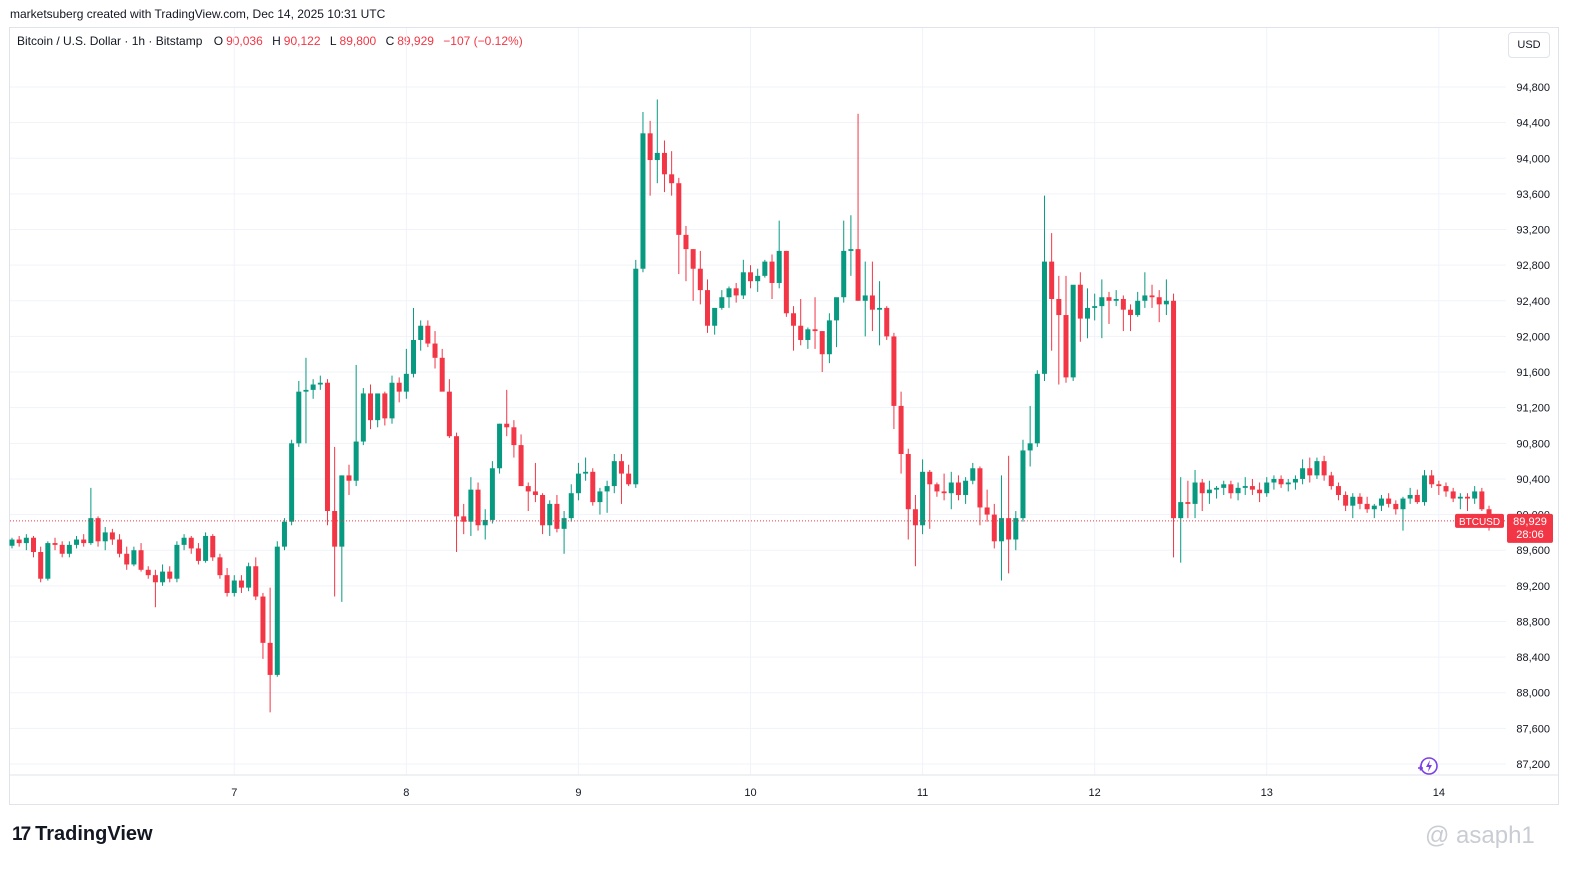  What do you see at coordinates (333, 41) in the screenshot?
I see `low-label: L` at bounding box center [333, 41].